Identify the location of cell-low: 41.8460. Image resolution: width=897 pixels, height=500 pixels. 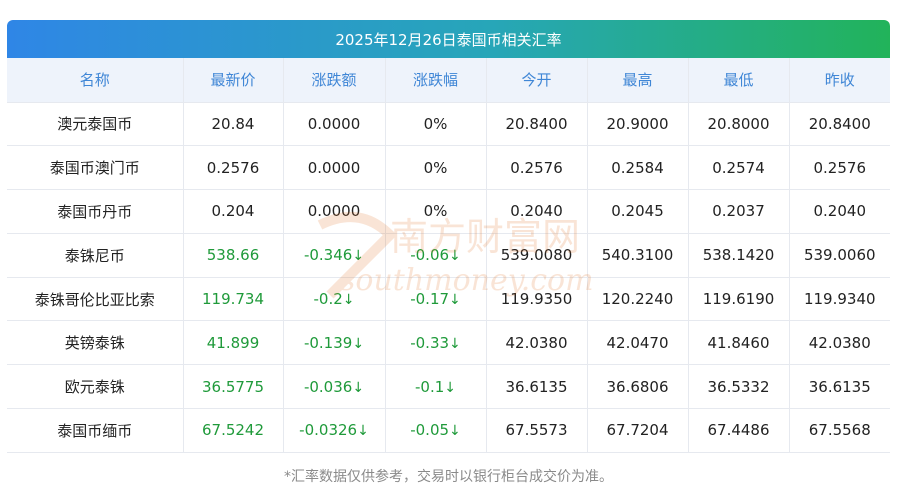
(739, 343).